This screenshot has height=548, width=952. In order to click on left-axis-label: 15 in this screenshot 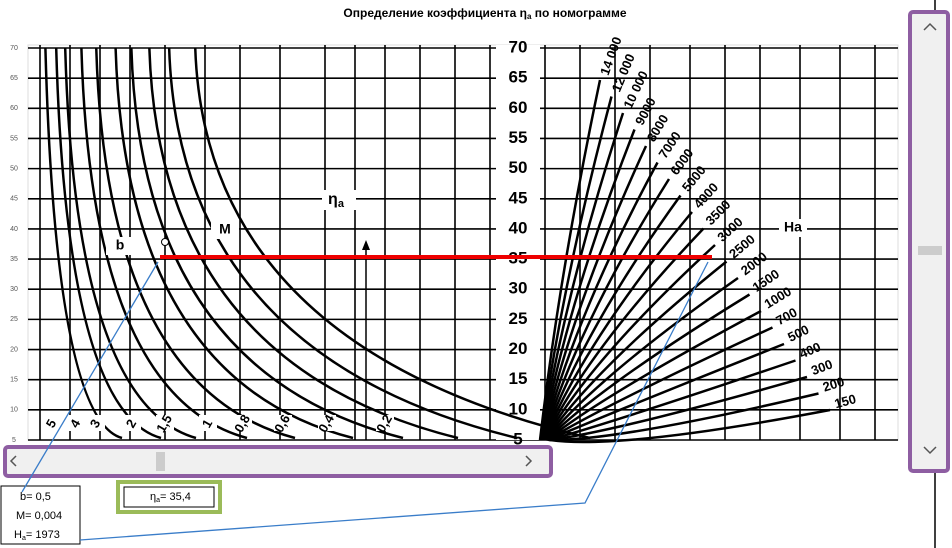, I will do `click(14, 380)`.